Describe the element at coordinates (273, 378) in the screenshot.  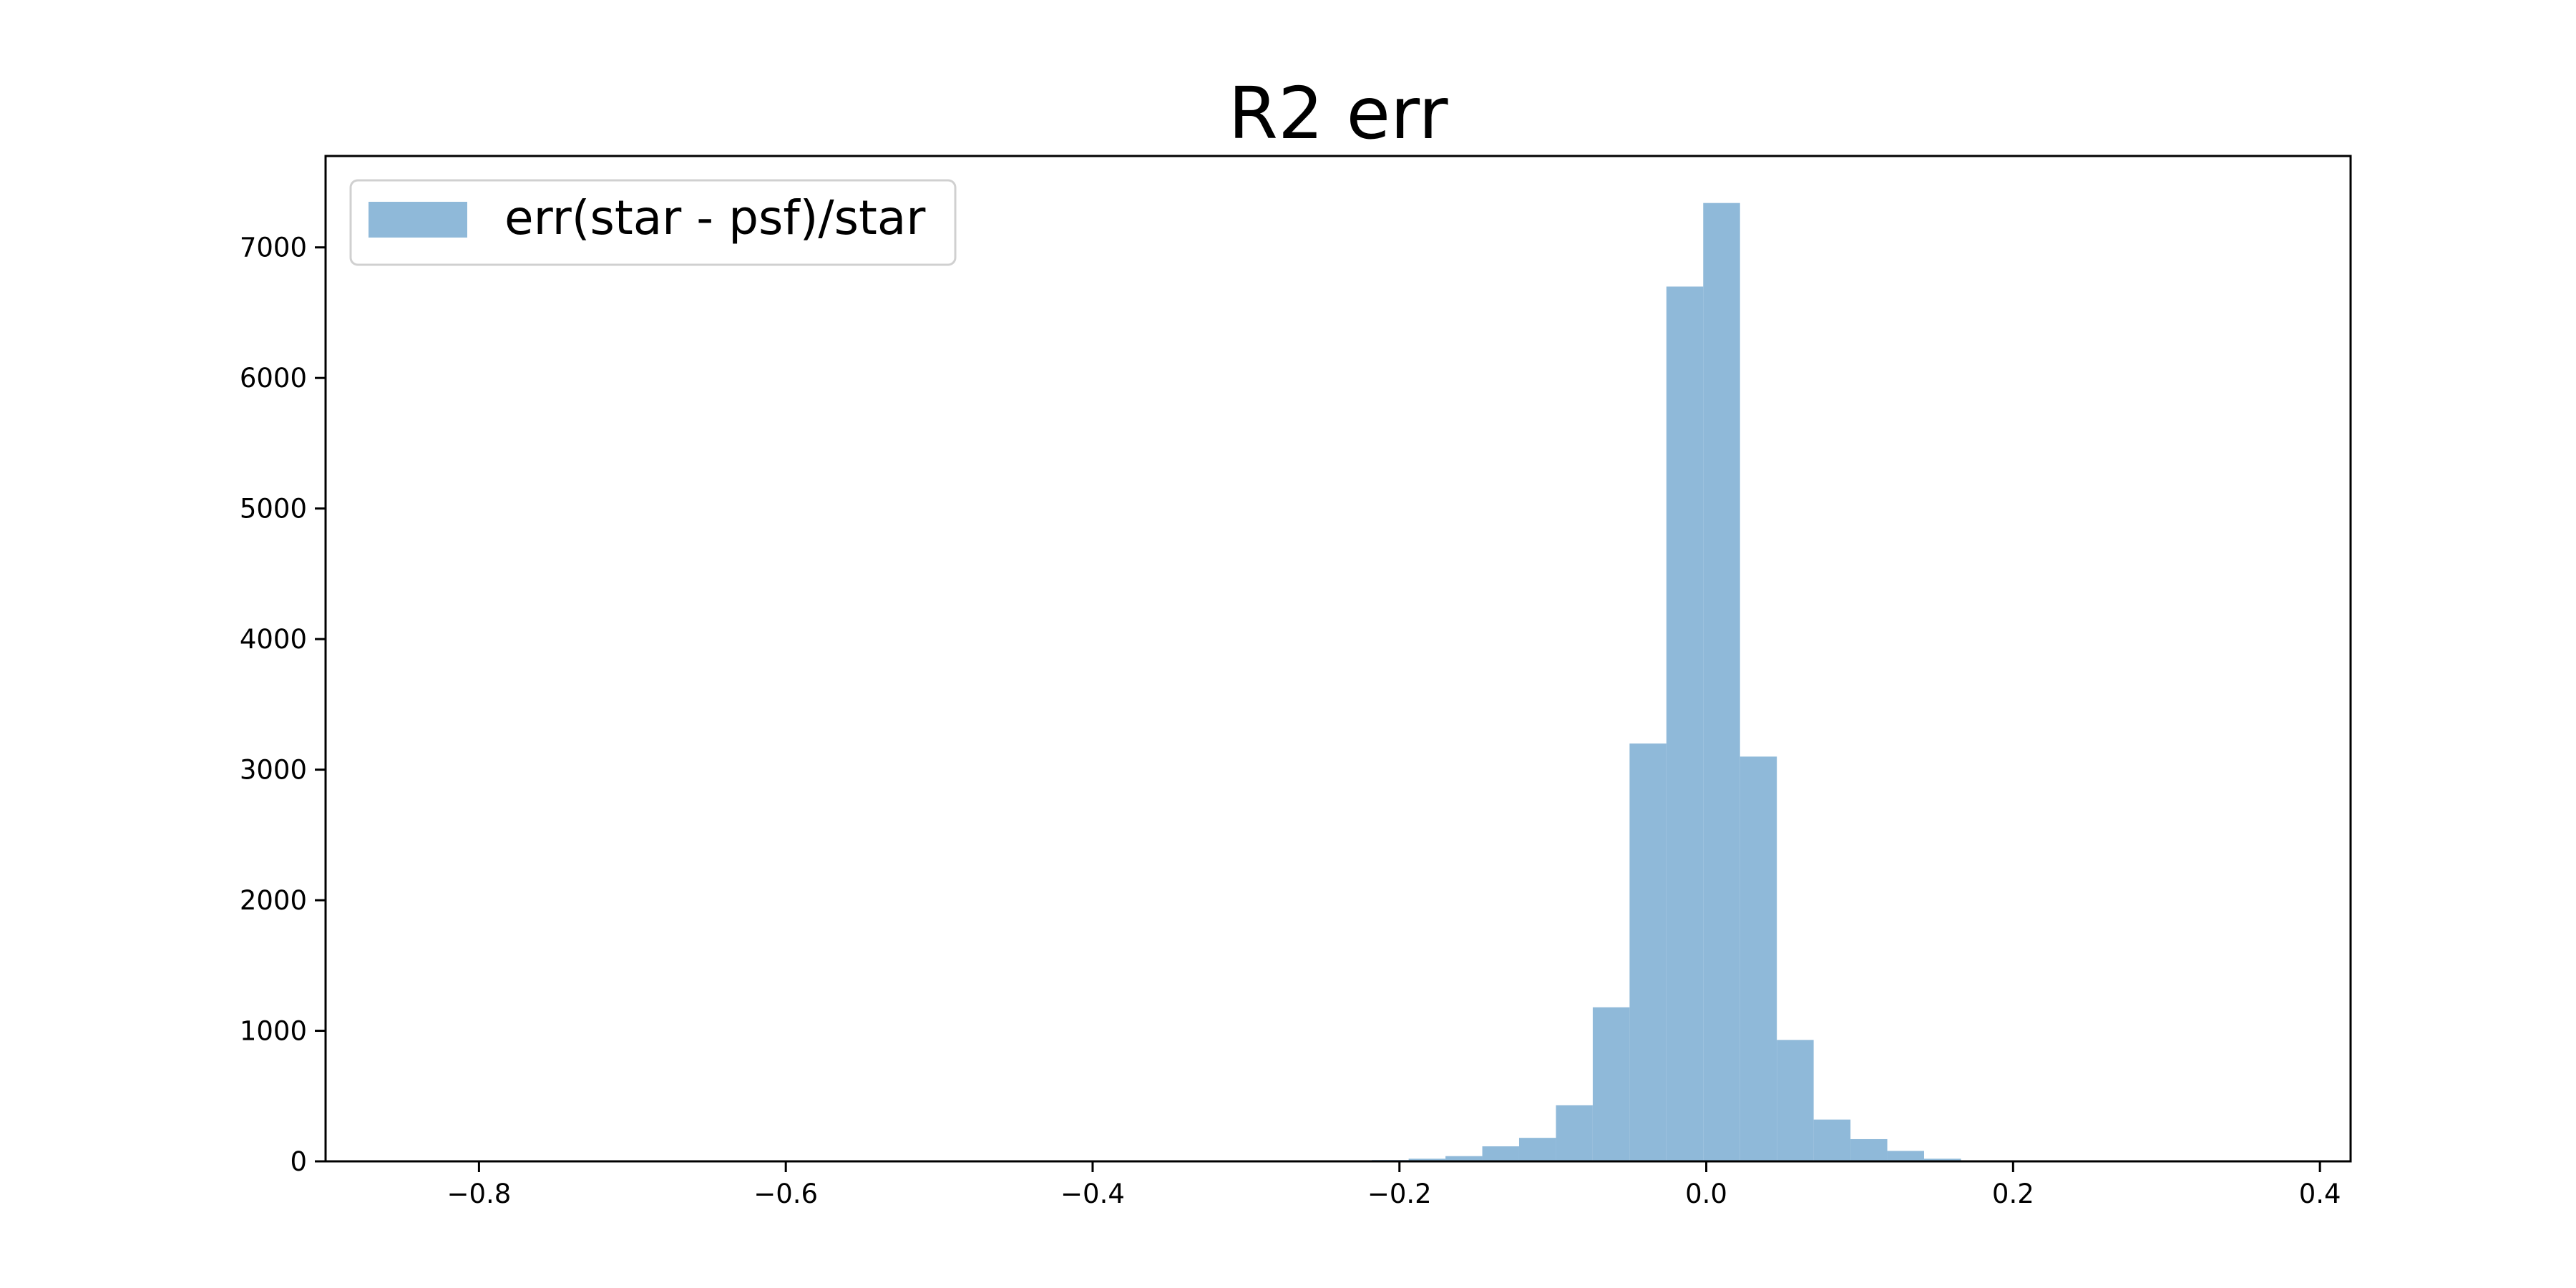
I see `y-tick-label: 6000` at that location.